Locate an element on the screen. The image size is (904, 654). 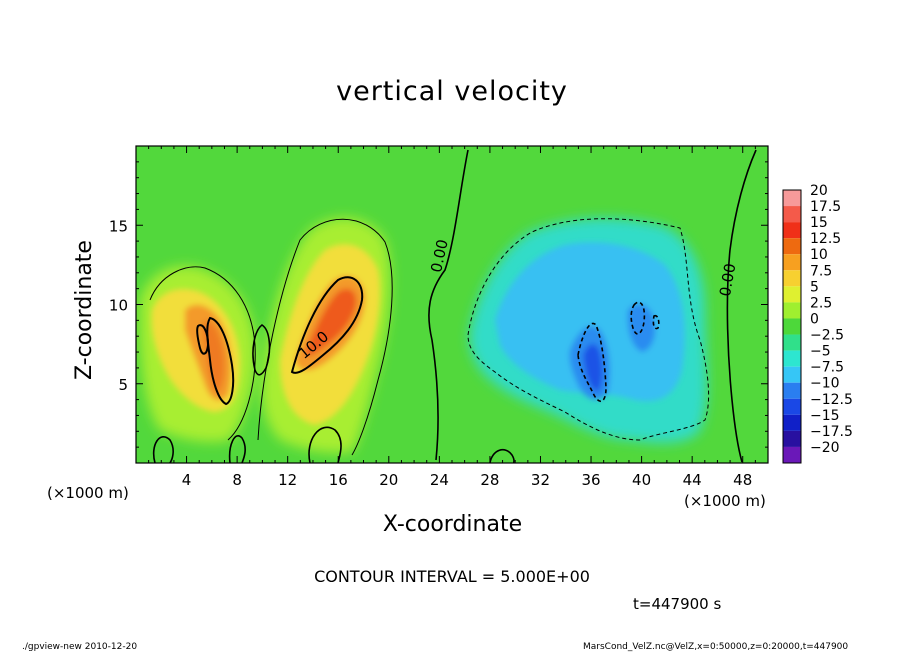
contour-0-right is located at coordinates (325, 337).